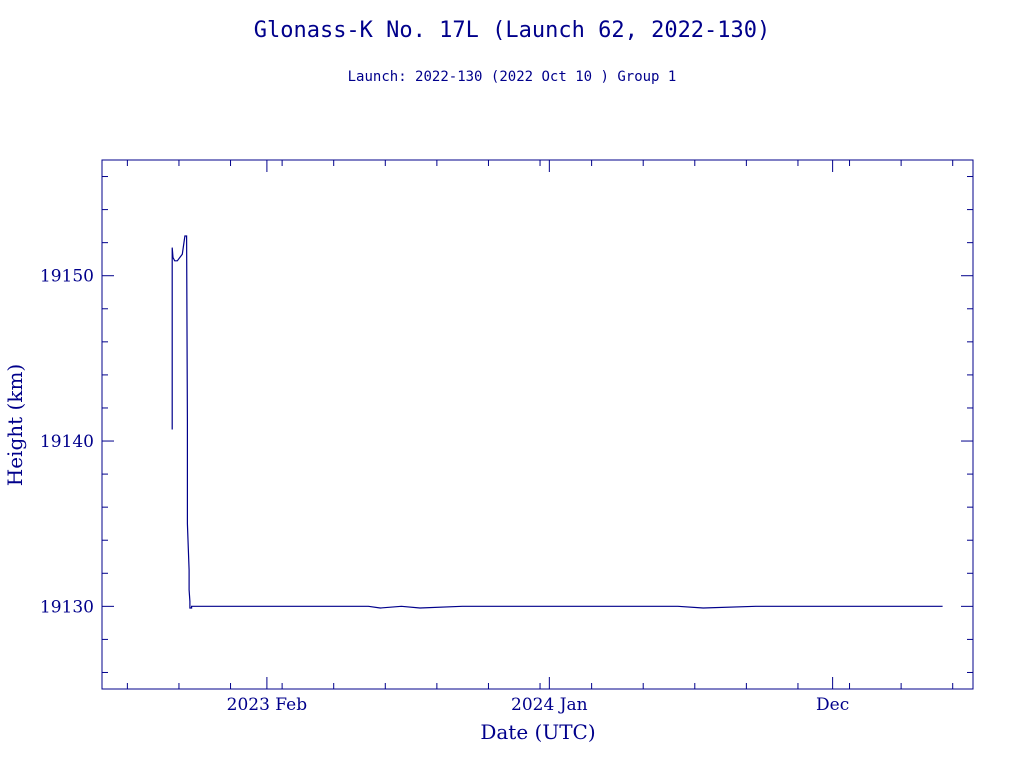 Image resolution: width=1024 pixels, height=768 pixels. I want to click on y-tick-label: 19140, so click(67, 442).